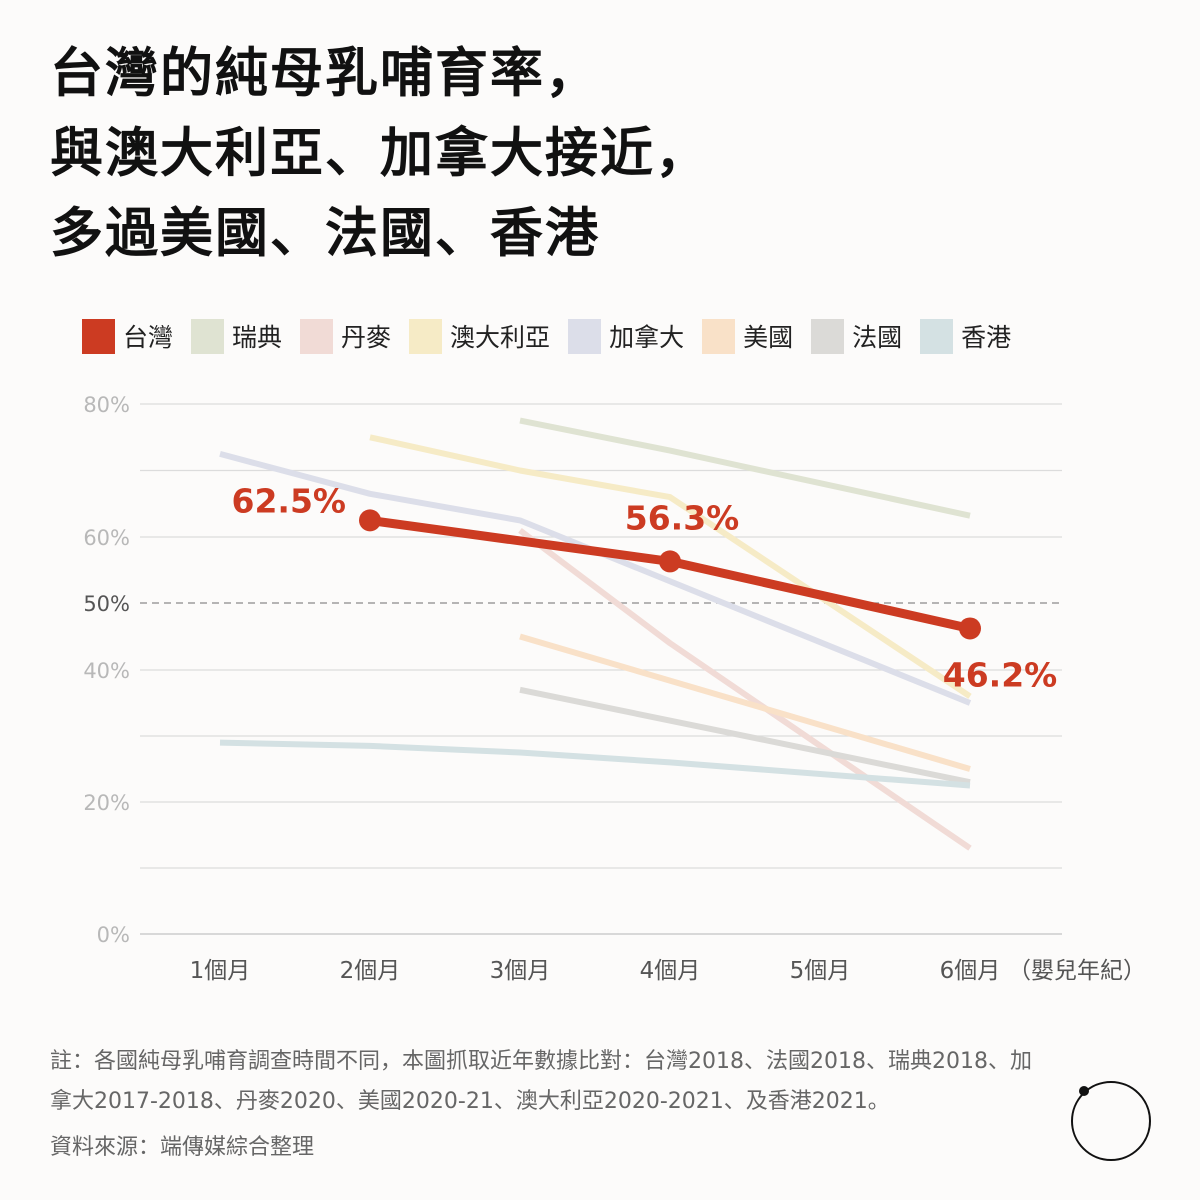 The image size is (1200, 1200). What do you see at coordinates (220, 971) in the screenshot?
I see `x-tick-label: 1個月` at bounding box center [220, 971].